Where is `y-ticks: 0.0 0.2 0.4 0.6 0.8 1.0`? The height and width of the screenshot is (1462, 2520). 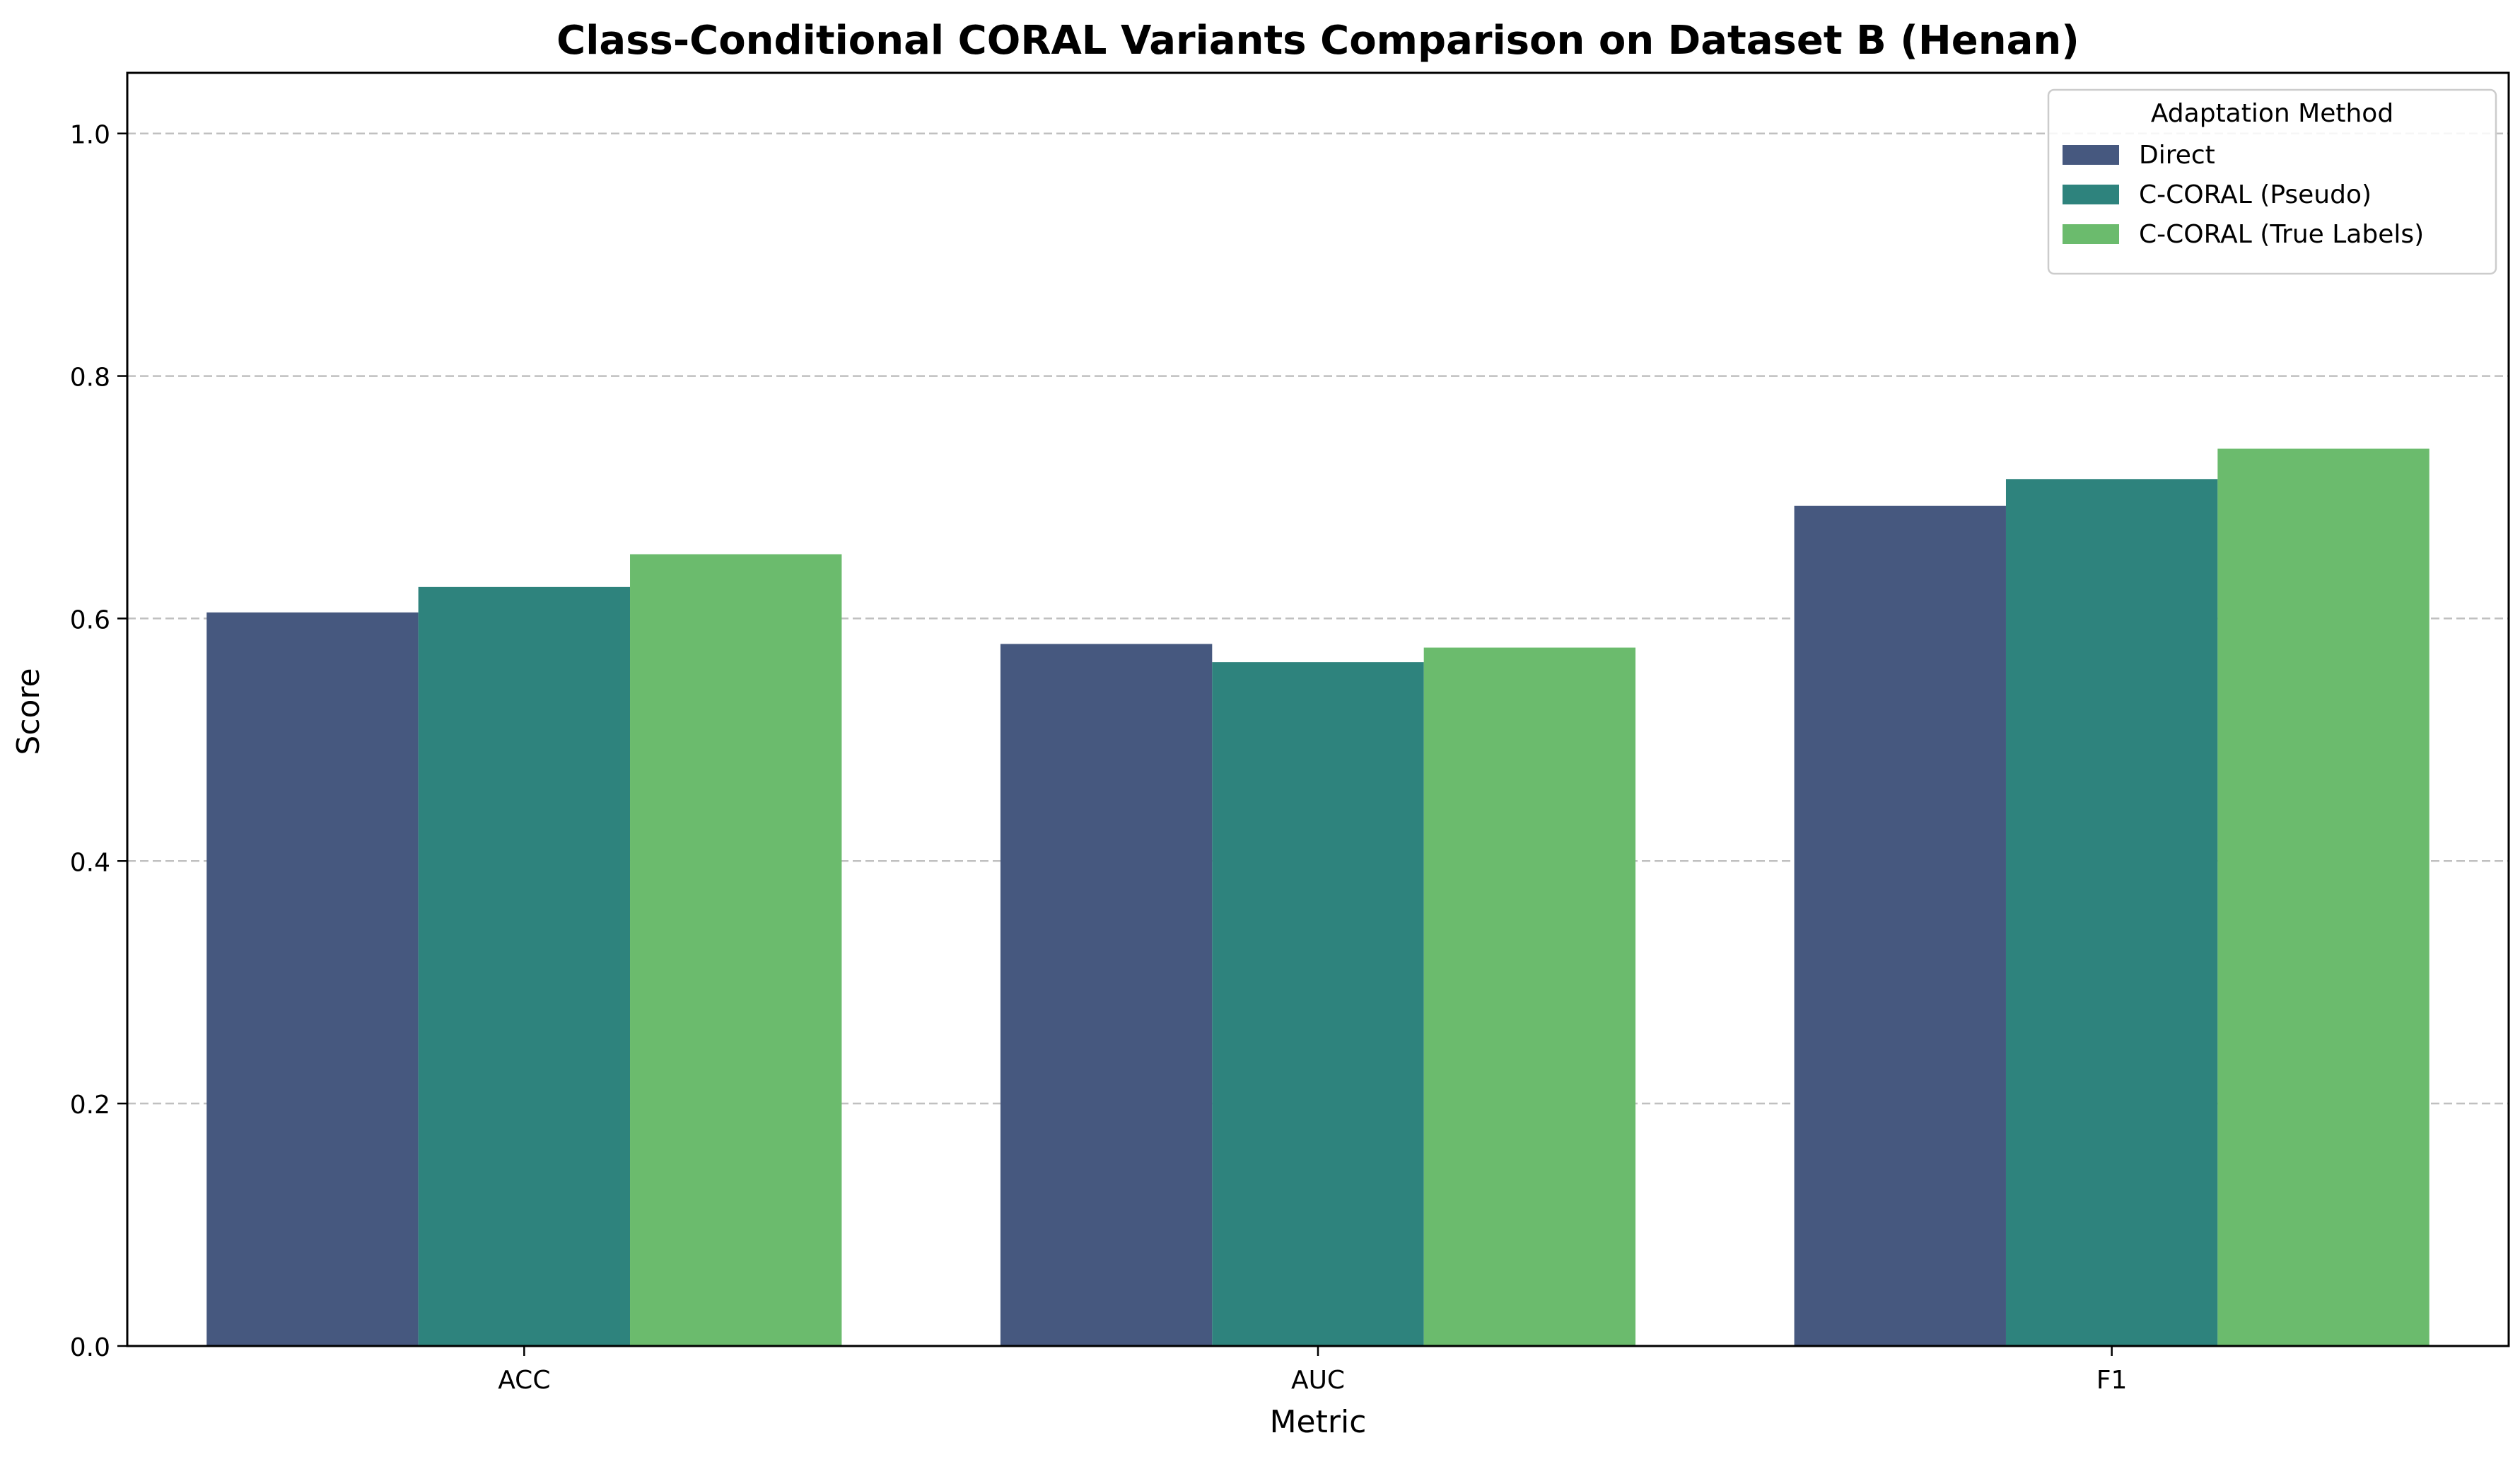 y-ticks: 0.0 0.2 0.4 0.6 0.8 1.0 is located at coordinates (99, 741).